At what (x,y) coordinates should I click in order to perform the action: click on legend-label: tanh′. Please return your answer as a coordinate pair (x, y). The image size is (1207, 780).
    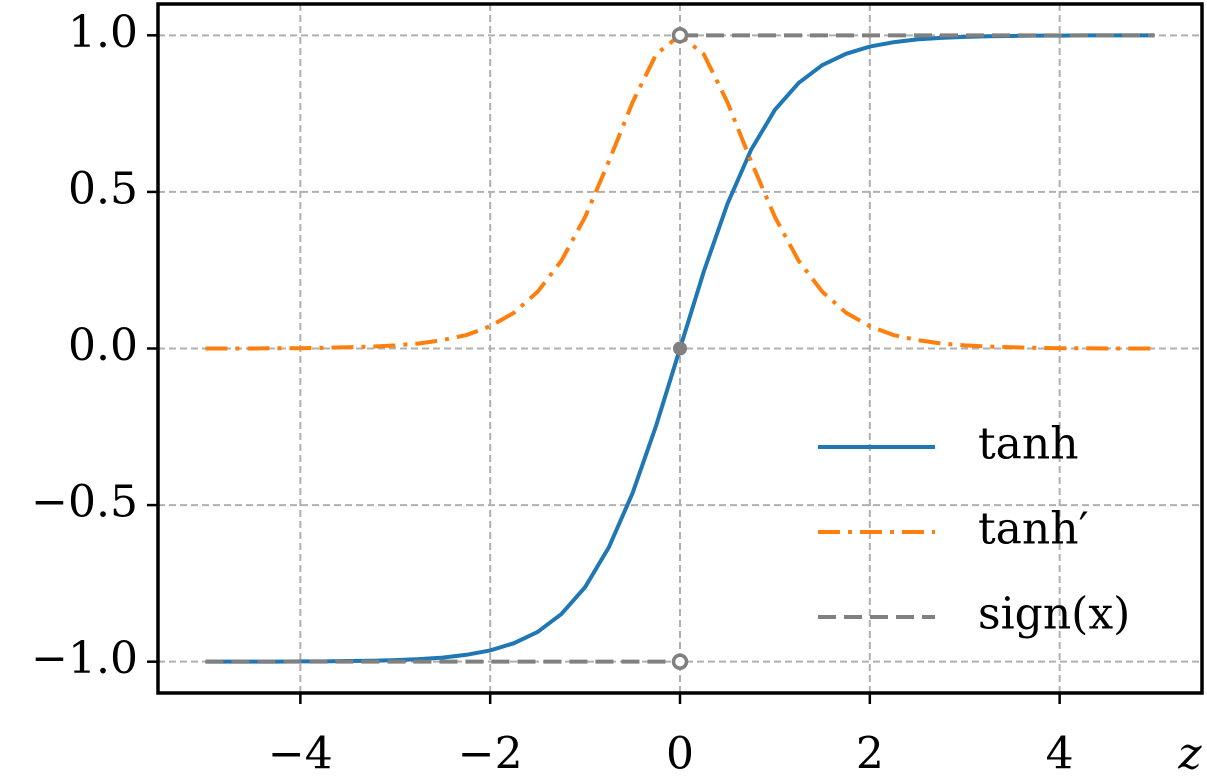
    Looking at the image, I should click on (1033, 529).